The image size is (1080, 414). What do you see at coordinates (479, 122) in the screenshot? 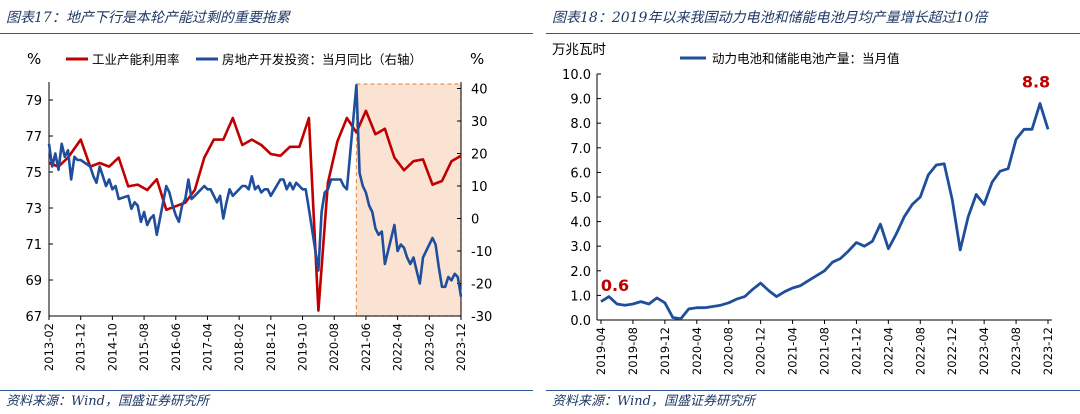
I see `right-y-tick-label: 30` at bounding box center [479, 122].